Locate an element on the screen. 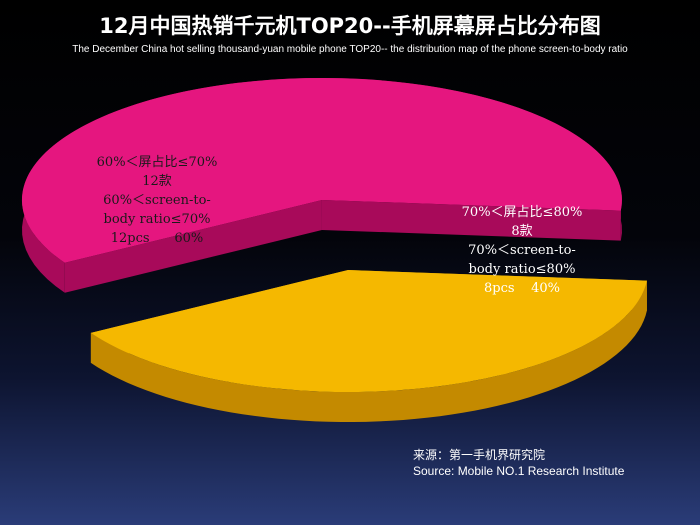 This screenshot has height=525, width=700. slice-label-line: 70%＜屏占比≤80% is located at coordinates (522, 212).